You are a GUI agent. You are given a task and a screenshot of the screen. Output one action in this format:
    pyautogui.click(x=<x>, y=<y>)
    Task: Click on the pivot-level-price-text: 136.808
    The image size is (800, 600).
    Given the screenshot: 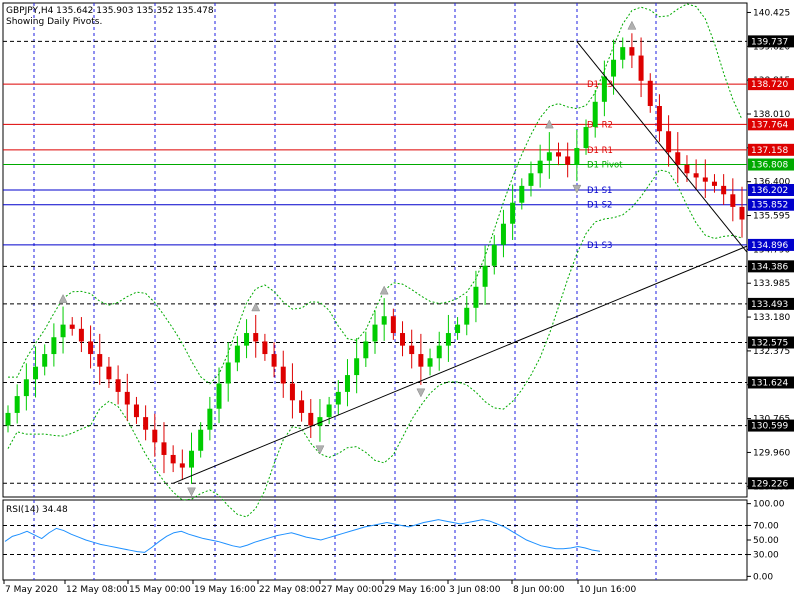 What is the action you would take?
    pyautogui.click(x=769, y=166)
    